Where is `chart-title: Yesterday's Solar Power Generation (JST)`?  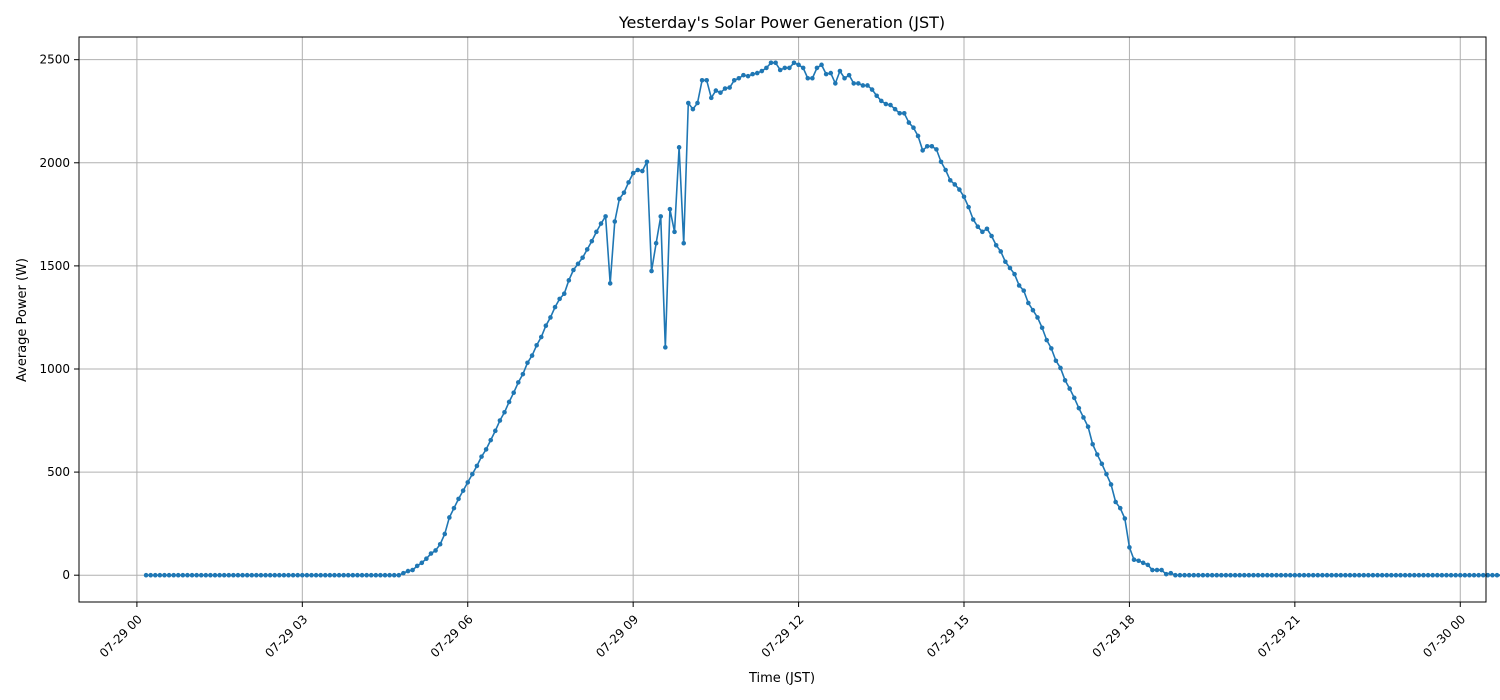 chart-title: Yesterday's Solar Power Generation (JST) is located at coordinates (781, 22).